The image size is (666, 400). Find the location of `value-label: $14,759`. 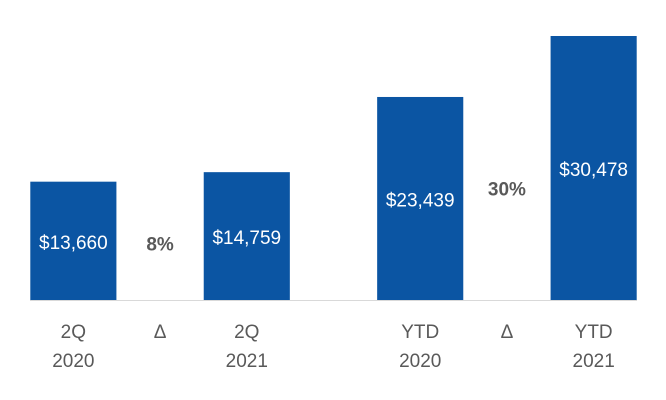

value-label: $14,759 is located at coordinates (246, 238).